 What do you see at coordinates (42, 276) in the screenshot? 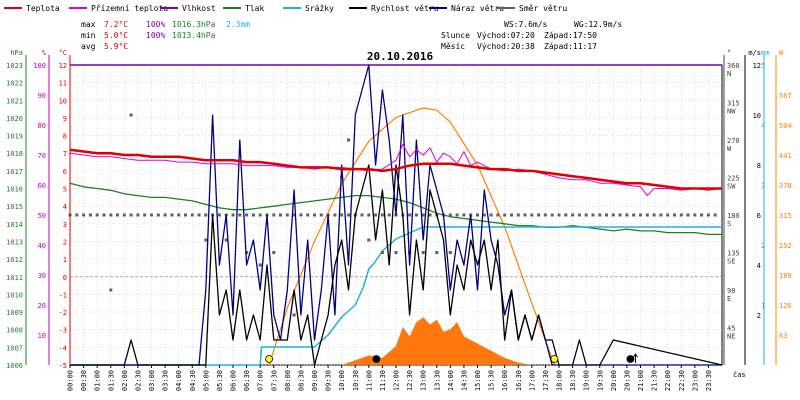
I see `humidity-tick-label: 30` at bounding box center [42, 276].